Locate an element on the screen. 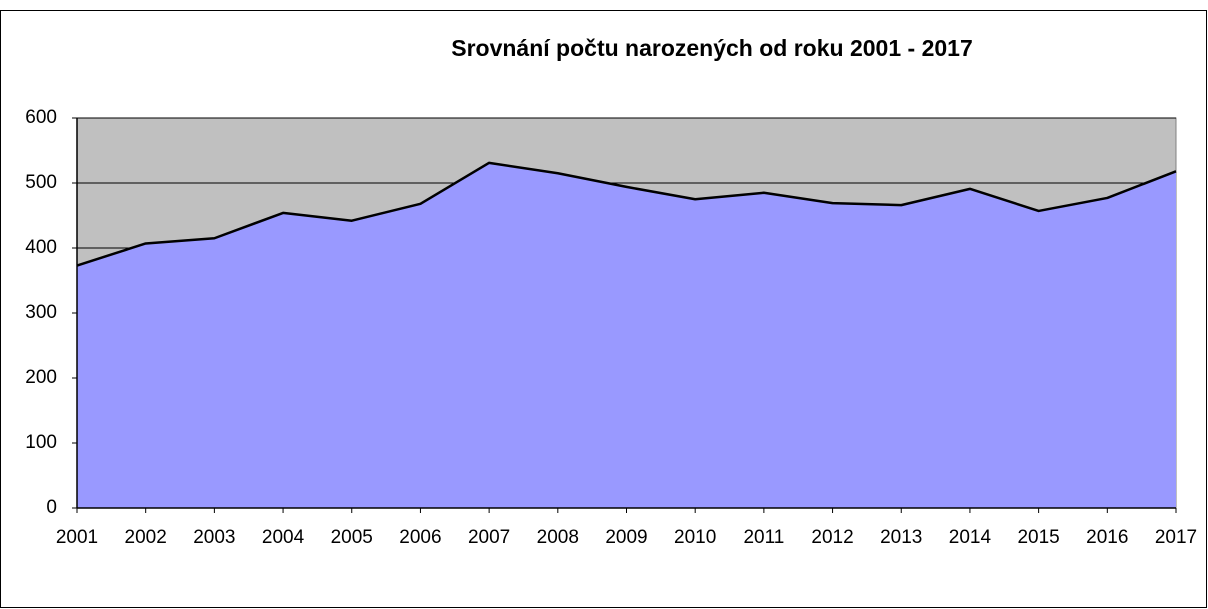  x-tick-label: 2002 is located at coordinates (146, 537).